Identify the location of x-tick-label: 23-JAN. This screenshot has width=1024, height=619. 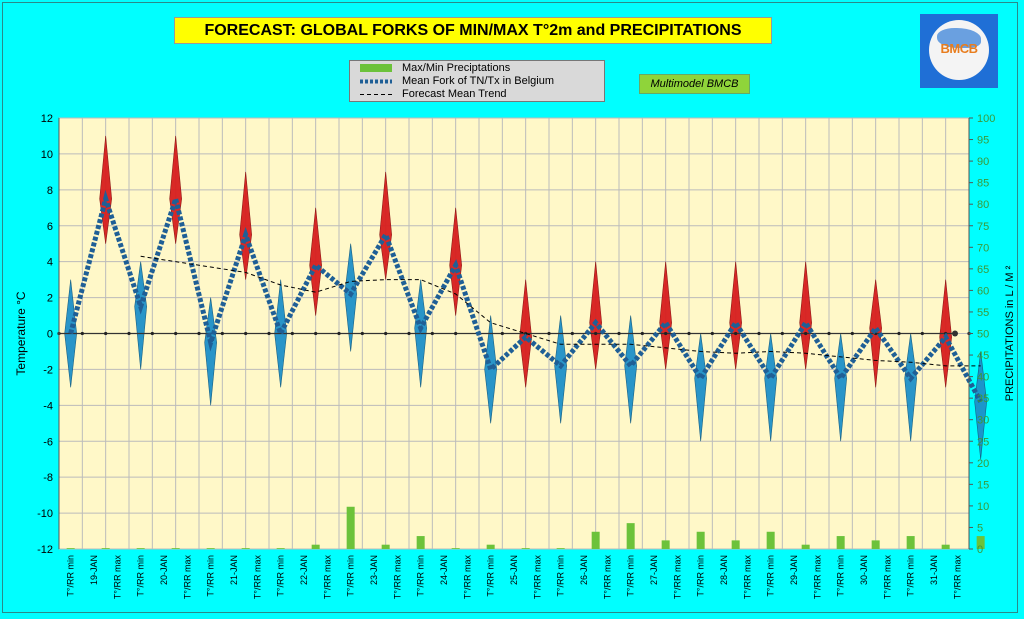
(374, 570).